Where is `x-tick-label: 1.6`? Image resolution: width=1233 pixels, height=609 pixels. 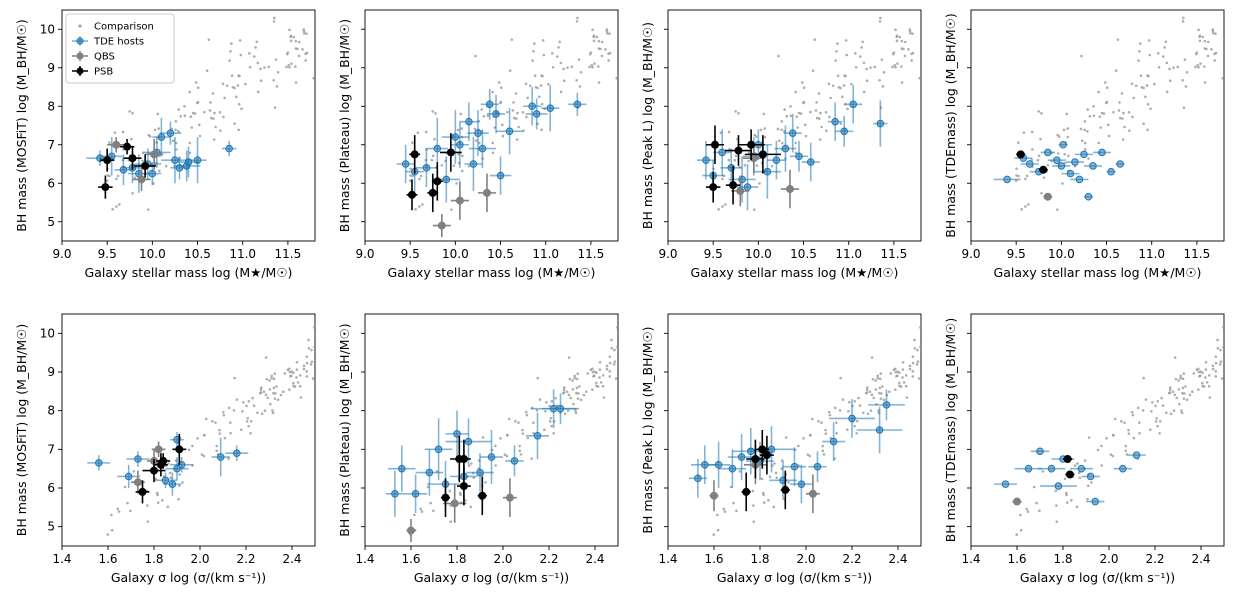 x-tick-label: 1.6 is located at coordinates (107, 559).